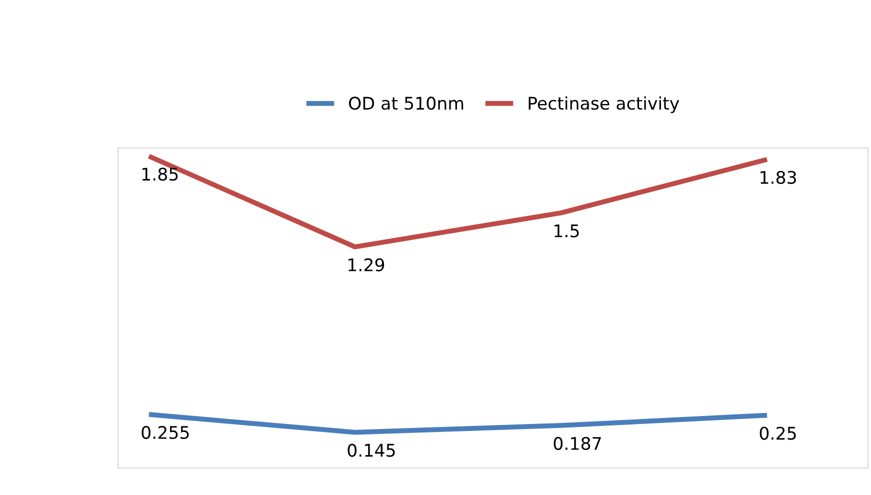 This screenshot has height=495, width=871. What do you see at coordinates (165, 433) in the screenshot?
I see `data-label: 0.255` at bounding box center [165, 433].